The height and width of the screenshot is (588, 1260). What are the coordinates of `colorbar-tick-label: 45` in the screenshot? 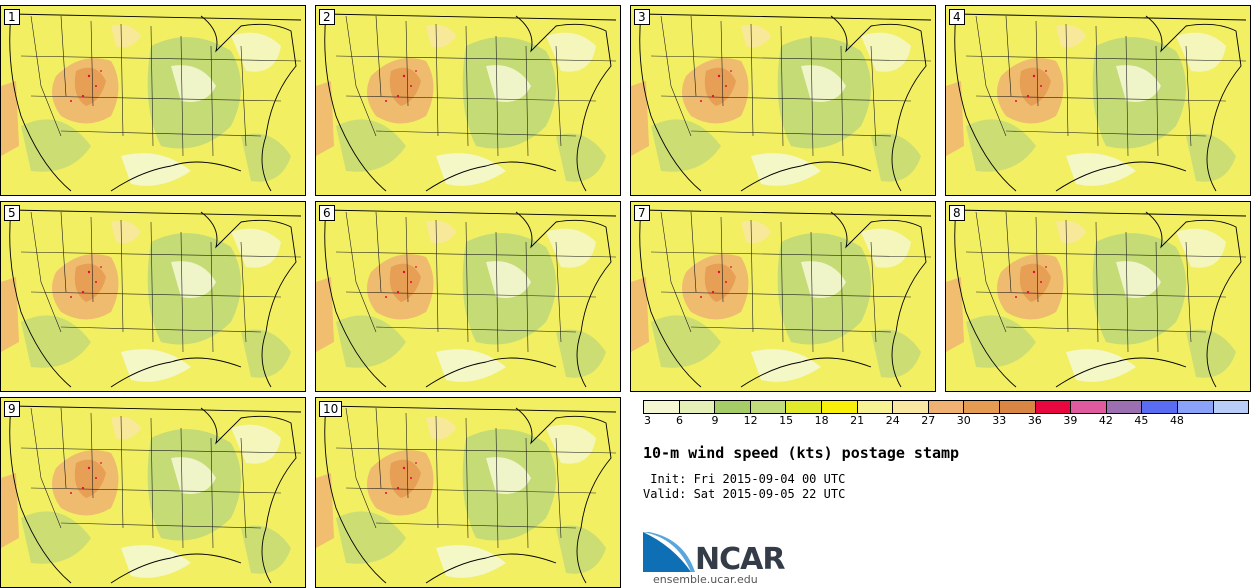 It's located at (1141, 420).